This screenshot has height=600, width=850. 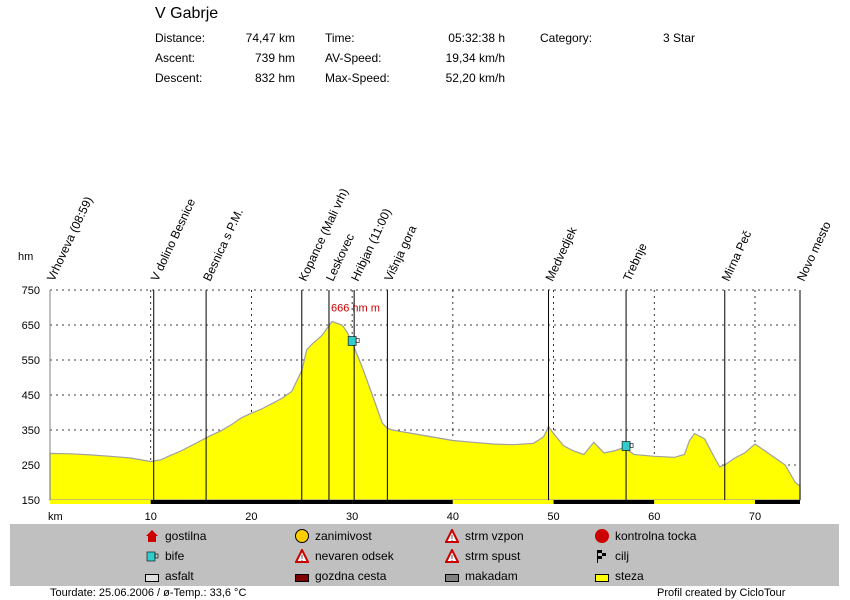 I want to click on category-label: Category:, so click(x=566, y=38).